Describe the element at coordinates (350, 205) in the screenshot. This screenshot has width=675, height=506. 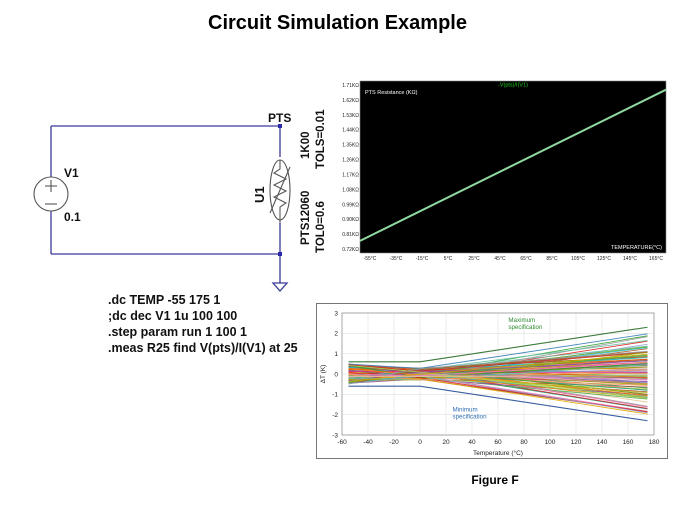
I see `y-tick-label: 0.99KΩ` at that location.